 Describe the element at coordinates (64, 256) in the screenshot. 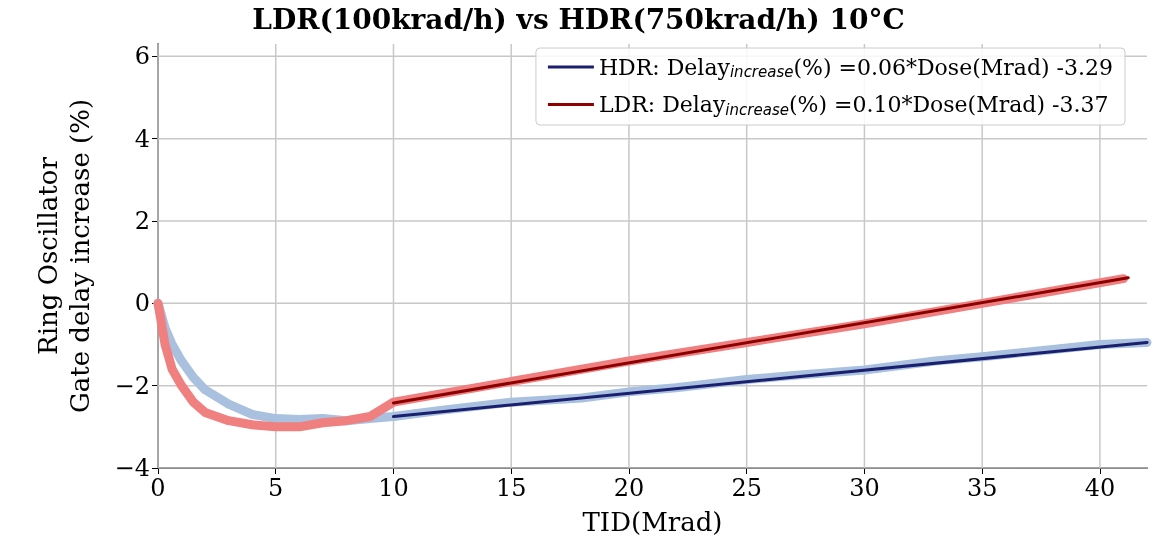

I see `y-axis-title: Ring Oscillator Gate delay increase (%)` at that location.